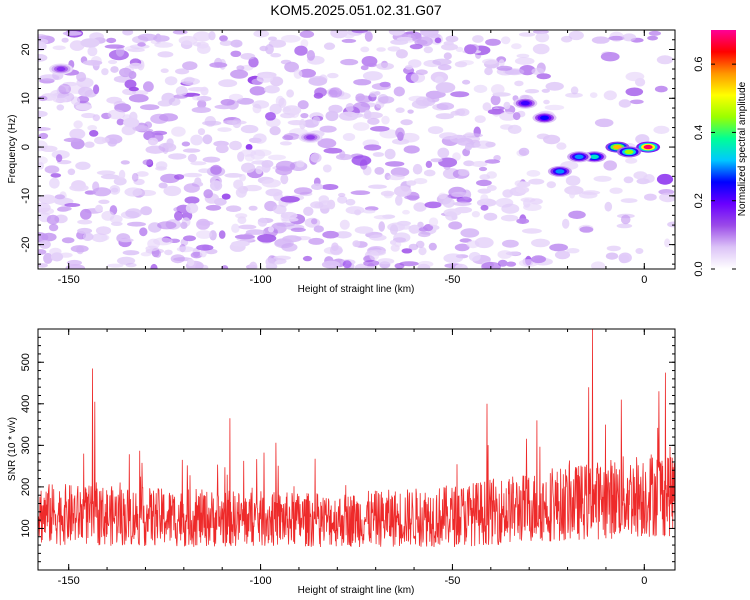  I want to click on heatmap-hotspot, so click(525, 103).